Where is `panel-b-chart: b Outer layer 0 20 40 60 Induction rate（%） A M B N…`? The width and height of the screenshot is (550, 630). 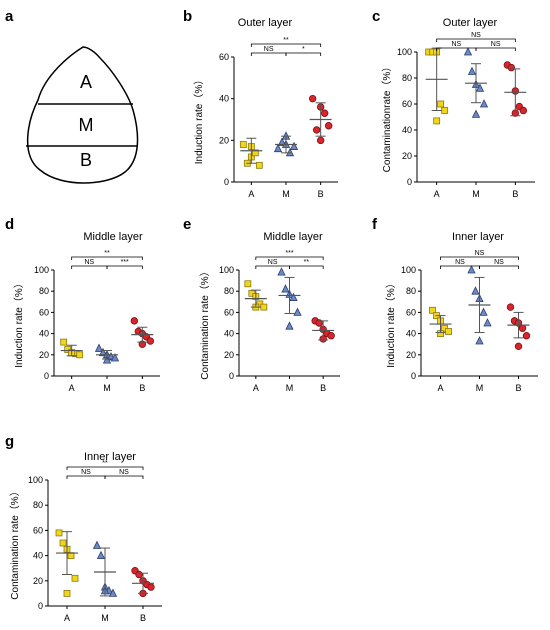
panel-b-chart: b Outer layer 0 20 40 60 Induction rate（%） A M B N… is located at coordinates (260, 103).